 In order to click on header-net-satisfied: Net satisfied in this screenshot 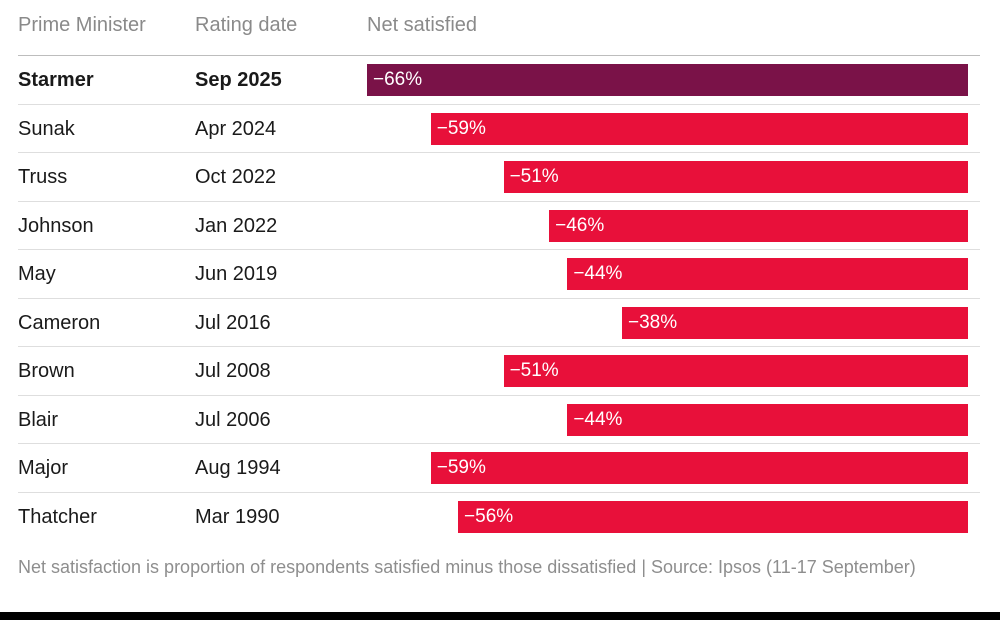, I will do `click(422, 25)`.